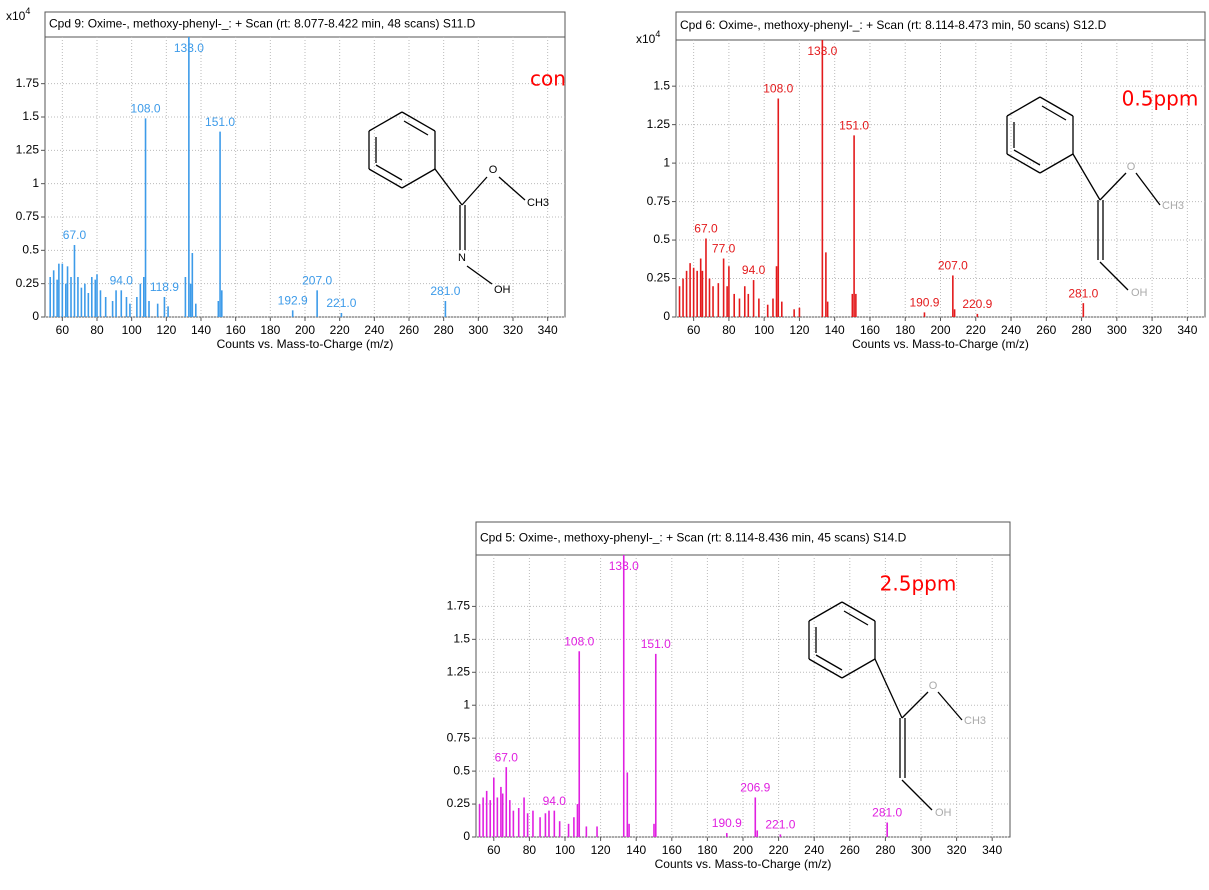 The height and width of the screenshot is (890, 1209). Describe the element at coordinates (458, 203) in the screenshot. I see `structure: O CH3 N OH` at that location.